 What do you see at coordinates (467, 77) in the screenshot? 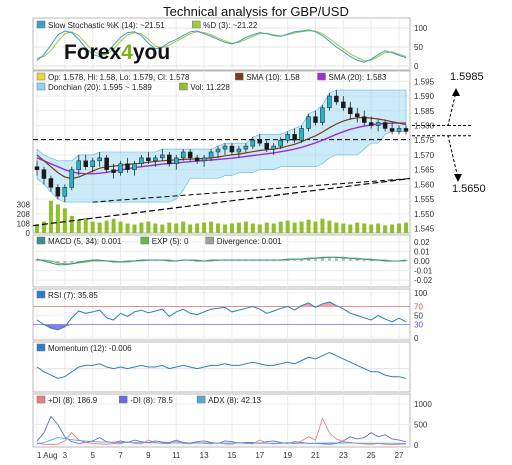
I see `upper-target-label: 1.5985` at bounding box center [467, 77].